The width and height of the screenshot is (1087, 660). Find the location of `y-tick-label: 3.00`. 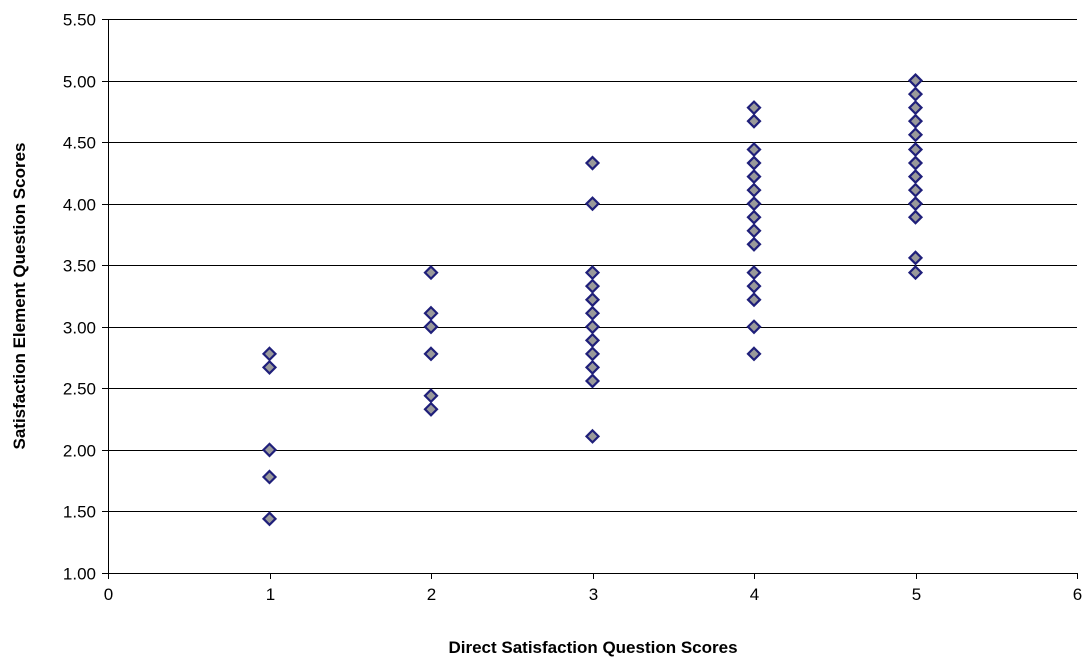

y-tick-label: 3.00 is located at coordinates (79, 328).